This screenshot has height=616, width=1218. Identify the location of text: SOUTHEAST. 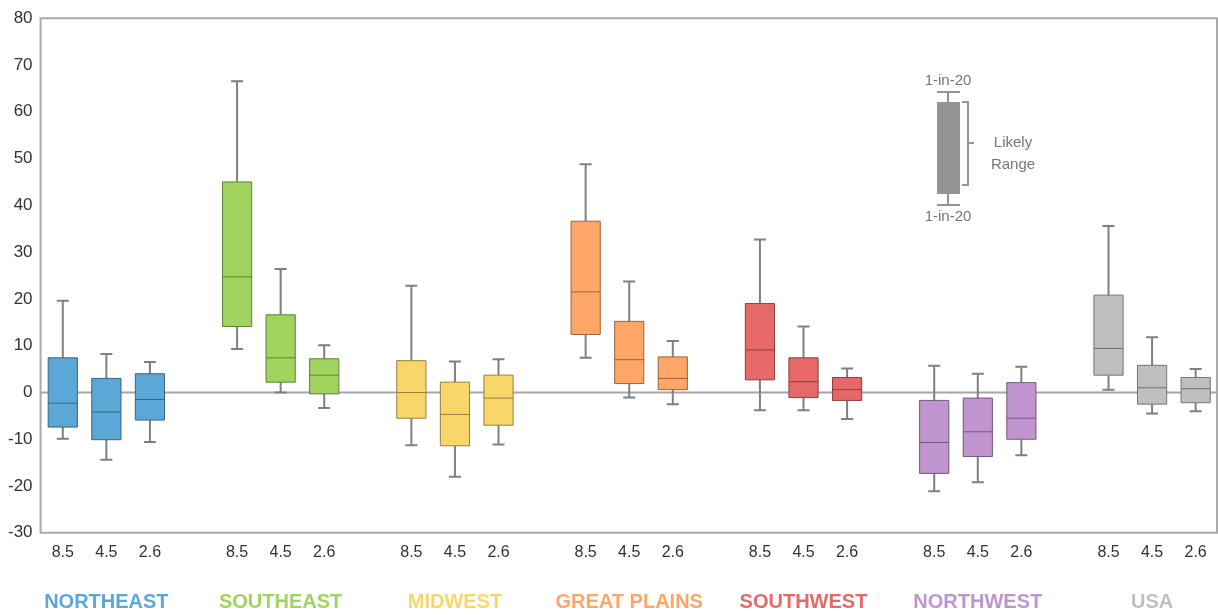
(280, 600).